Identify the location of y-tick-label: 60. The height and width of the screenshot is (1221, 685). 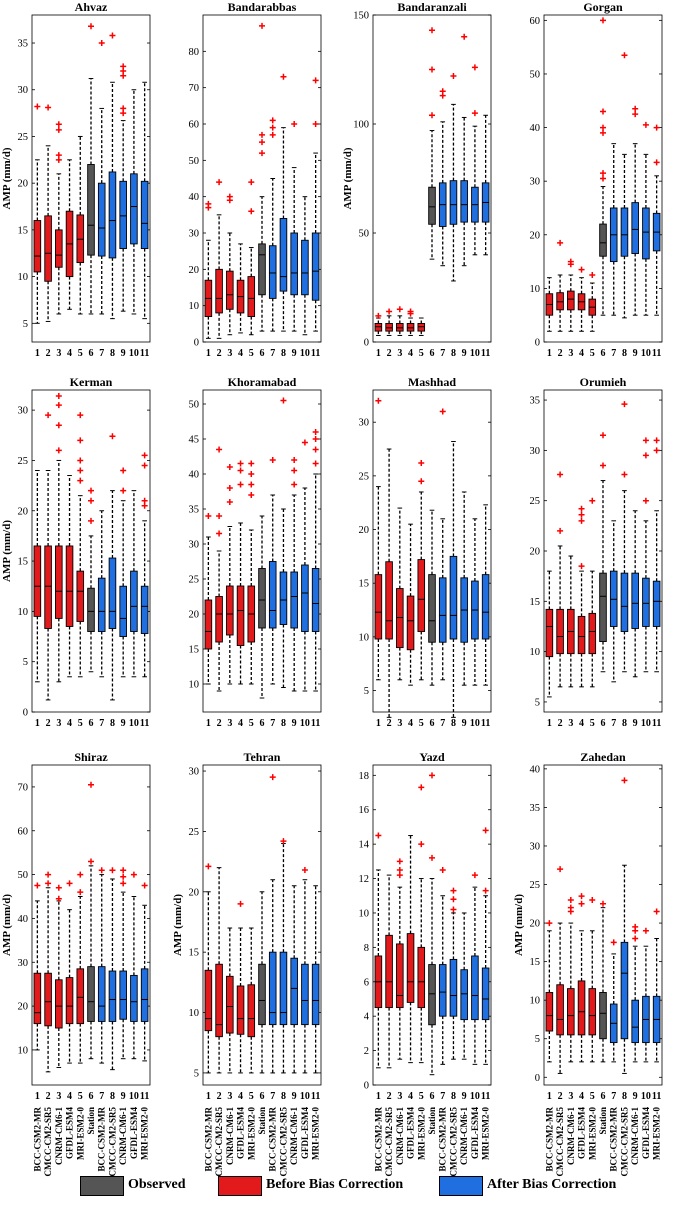
(23, 831).